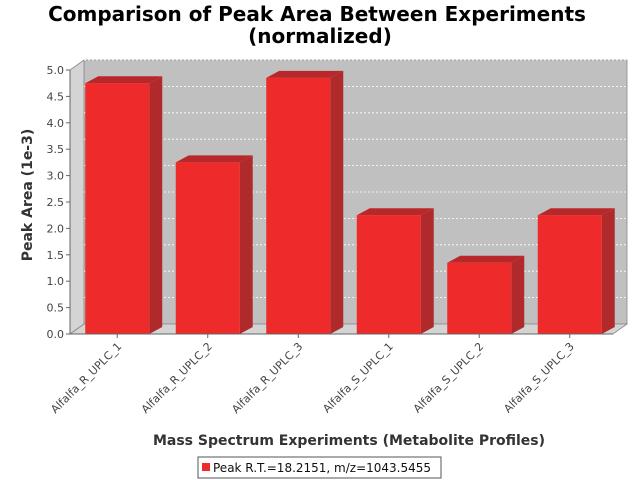  What do you see at coordinates (56, 149) in the screenshot?
I see `y-tick-label: 3.5` at bounding box center [56, 149].